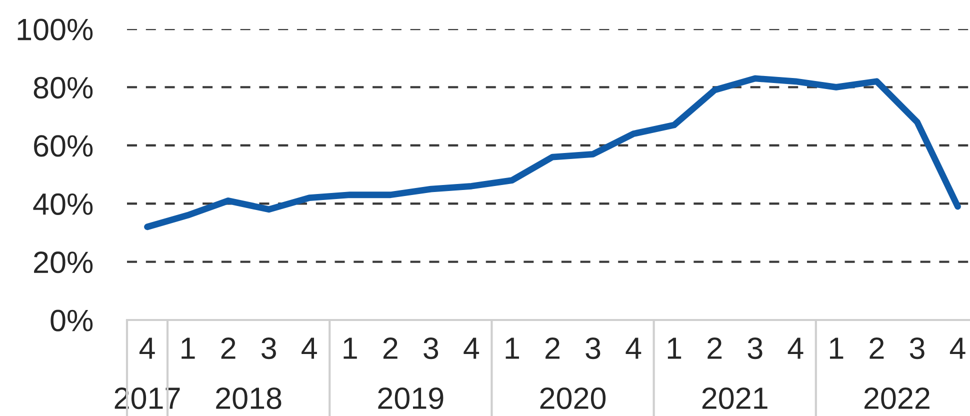 This screenshot has width=970, height=416. What do you see at coordinates (63, 204) in the screenshot?
I see `y-tick-label: 40%` at bounding box center [63, 204].